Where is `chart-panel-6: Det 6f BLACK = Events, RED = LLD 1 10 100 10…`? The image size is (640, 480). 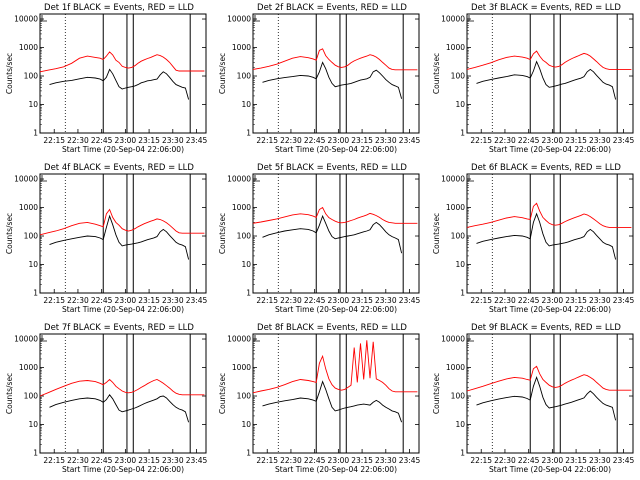 chart-panel-6: Det 6f BLACK = Events, RED = LLD 1 10 100 10… is located at coordinates (533, 240).